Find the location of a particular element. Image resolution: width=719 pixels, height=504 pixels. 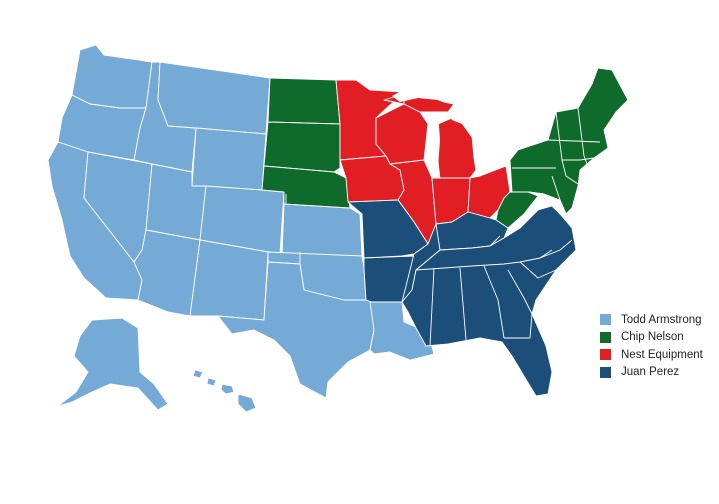

state-southeast is located at coordinates (489, 301).